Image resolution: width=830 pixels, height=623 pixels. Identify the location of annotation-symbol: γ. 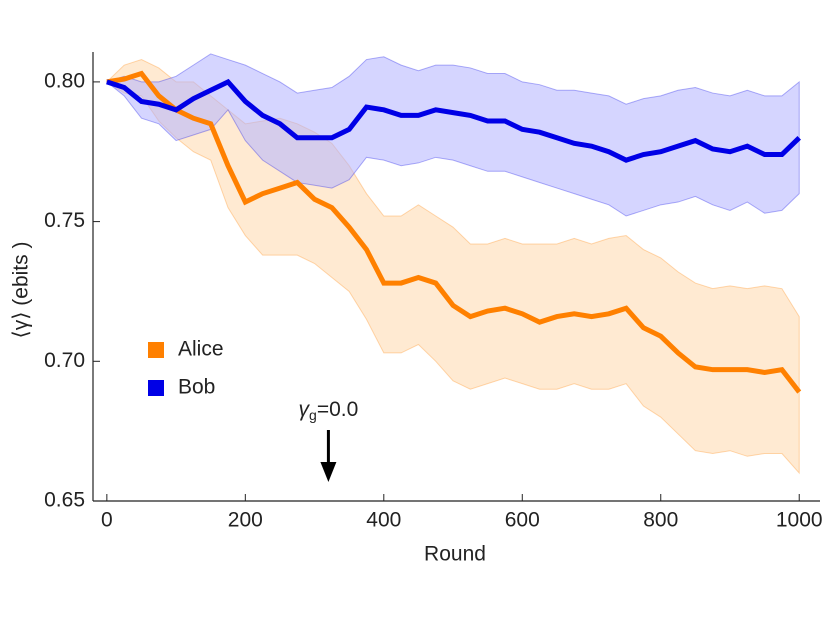
(305, 409).